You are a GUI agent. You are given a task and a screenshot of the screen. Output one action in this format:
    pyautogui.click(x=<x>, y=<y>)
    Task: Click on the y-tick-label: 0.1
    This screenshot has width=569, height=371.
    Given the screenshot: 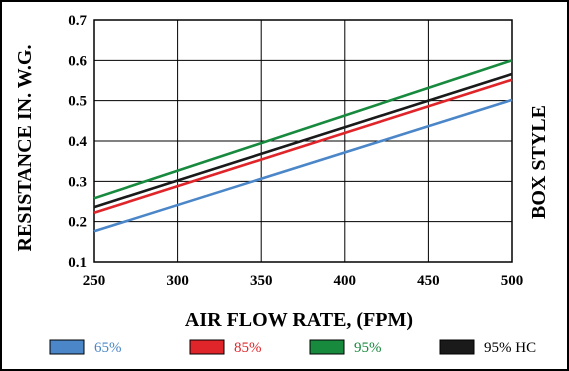 What is the action you would take?
    pyautogui.click(x=77, y=263)
    